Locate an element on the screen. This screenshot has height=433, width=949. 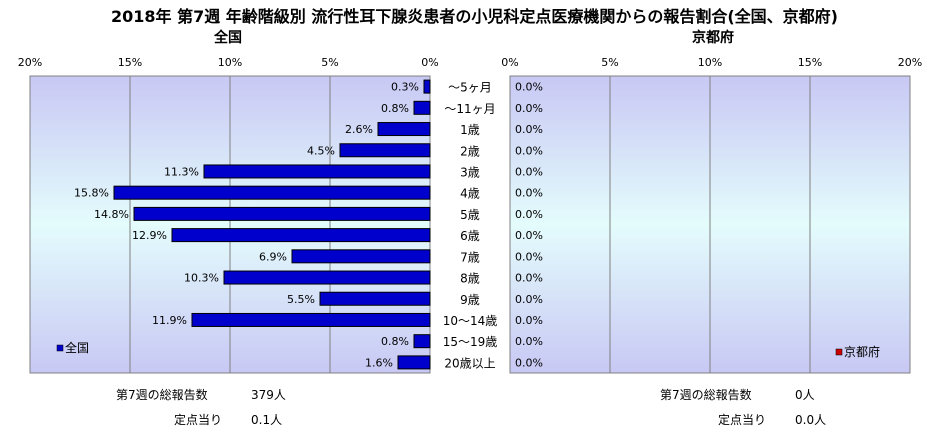
national-data-label: 4.5% is located at coordinates (321, 150).